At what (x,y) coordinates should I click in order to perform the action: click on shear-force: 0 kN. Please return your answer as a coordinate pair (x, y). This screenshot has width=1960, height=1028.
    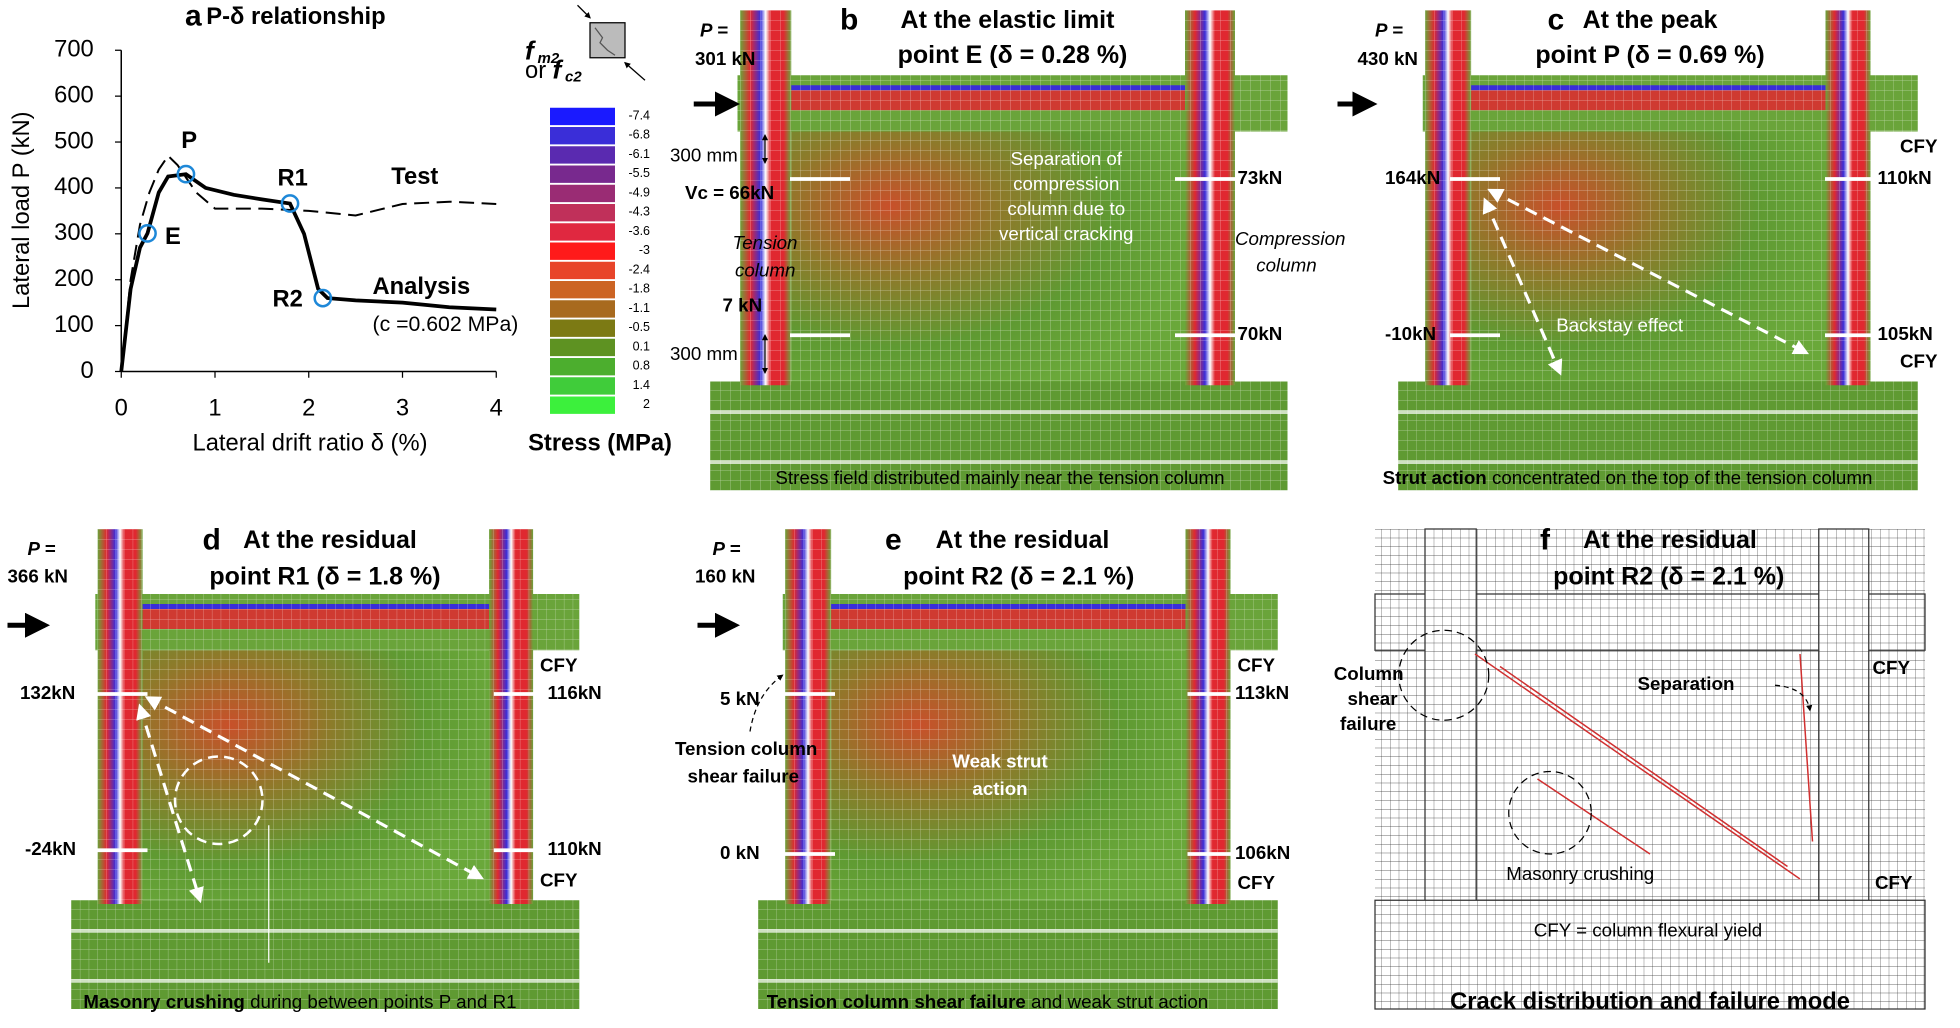
    Looking at the image, I should click on (740, 852).